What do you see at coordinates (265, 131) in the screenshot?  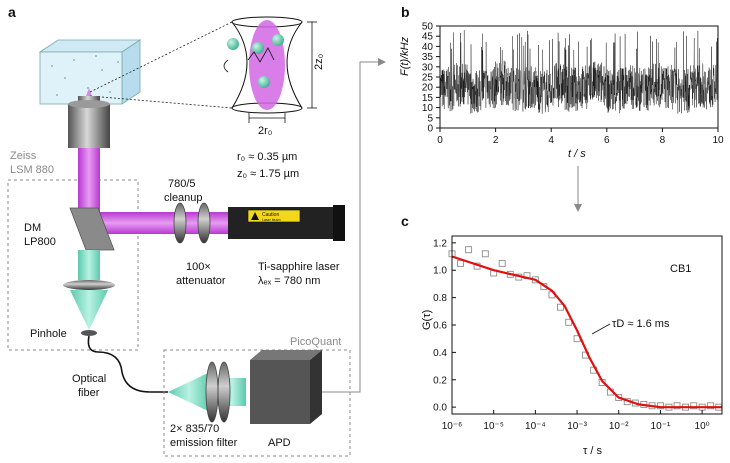 I see `r0-dim-label: 2r₀` at bounding box center [265, 131].